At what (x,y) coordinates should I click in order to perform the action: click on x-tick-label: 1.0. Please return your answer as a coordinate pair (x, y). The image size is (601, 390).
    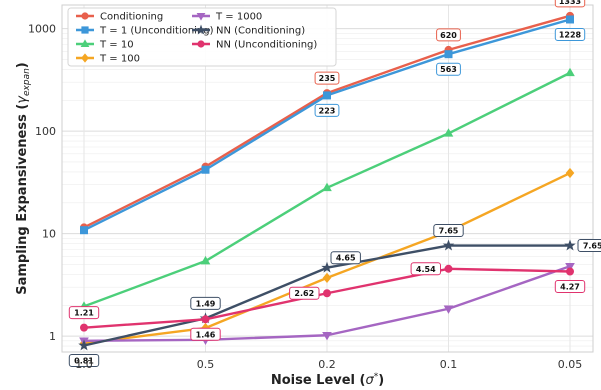
    Looking at the image, I should click on (84, 364).